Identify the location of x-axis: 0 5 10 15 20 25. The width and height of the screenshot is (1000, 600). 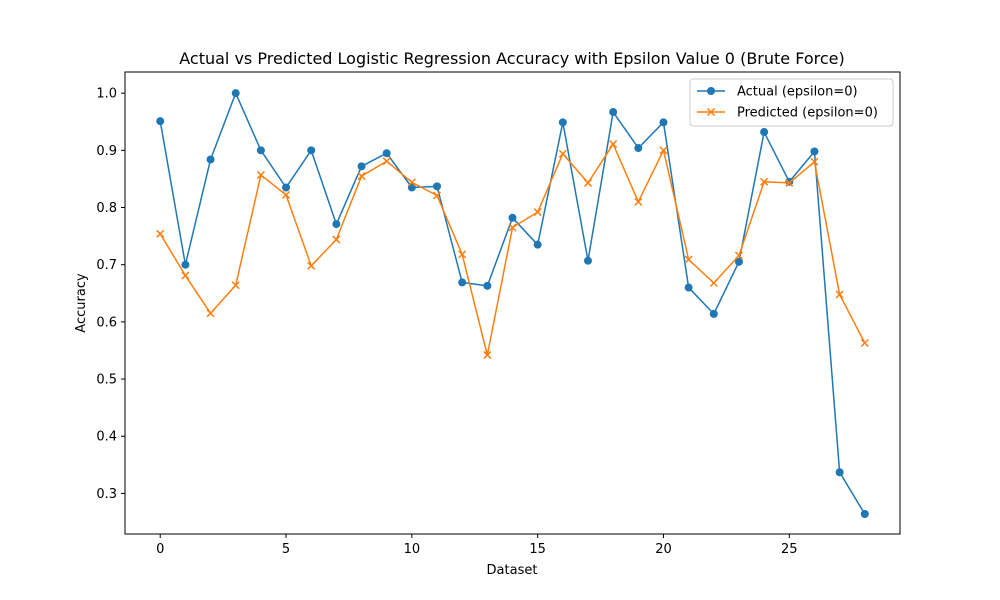
(477, 545).